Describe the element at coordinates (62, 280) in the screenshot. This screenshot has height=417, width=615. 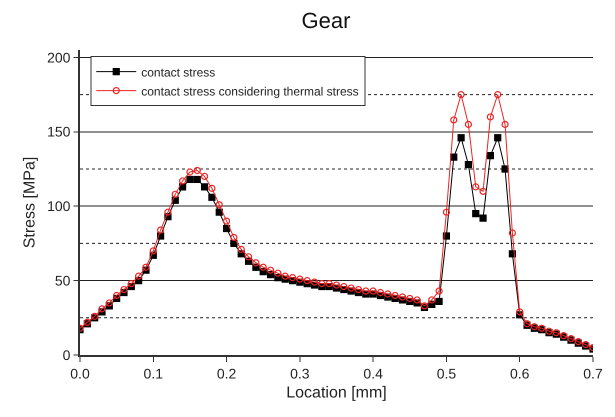
I see `y-tick-label: 50` at that location.